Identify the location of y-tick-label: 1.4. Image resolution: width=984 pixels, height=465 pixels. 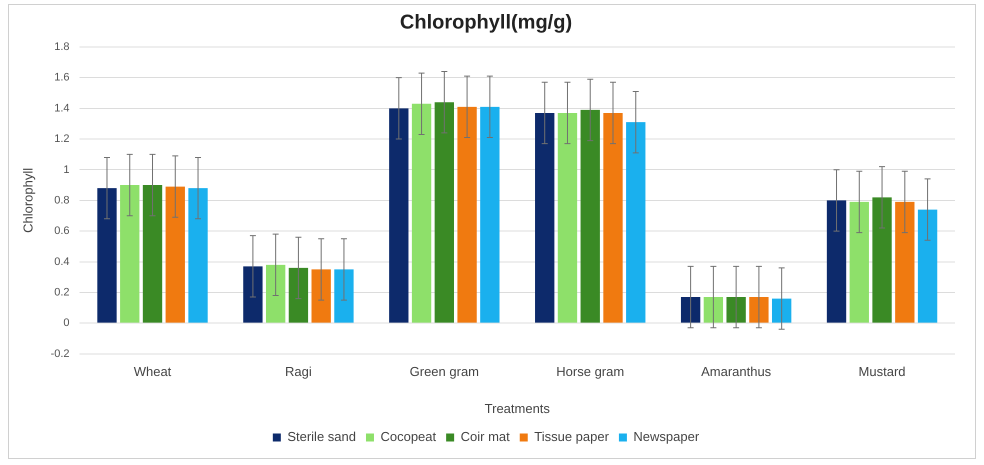
(62, 108).